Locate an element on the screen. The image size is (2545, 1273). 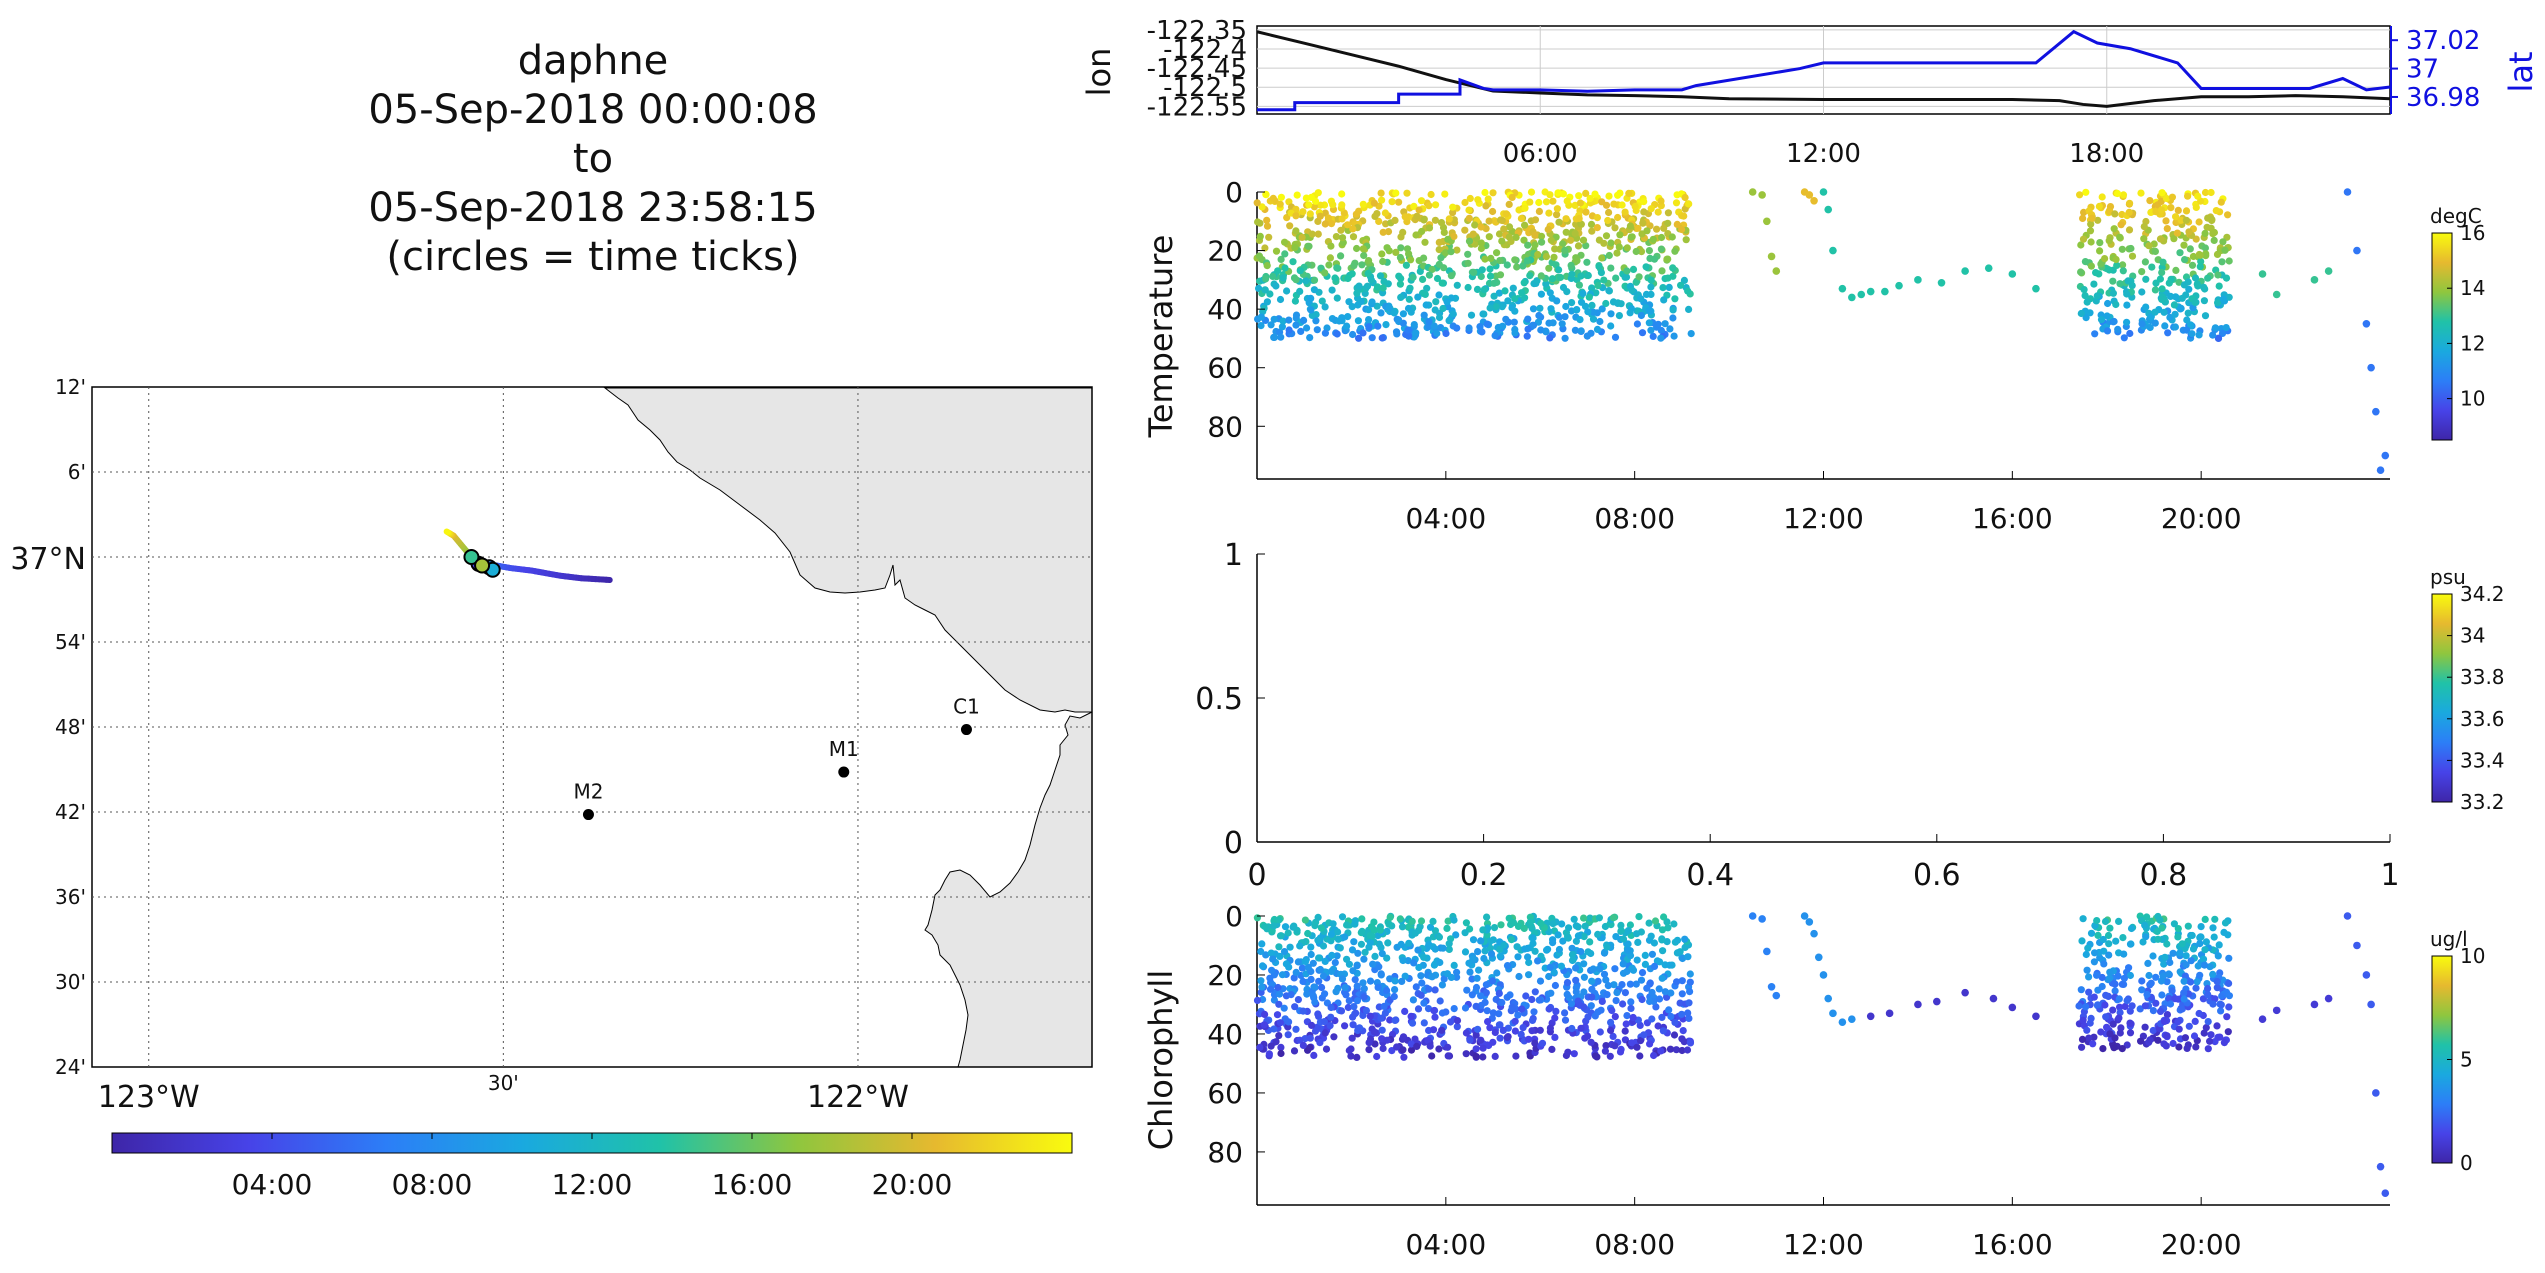
chlorophyll-axis-label: Chlorophyll is located at coordinates (1161, 1060).